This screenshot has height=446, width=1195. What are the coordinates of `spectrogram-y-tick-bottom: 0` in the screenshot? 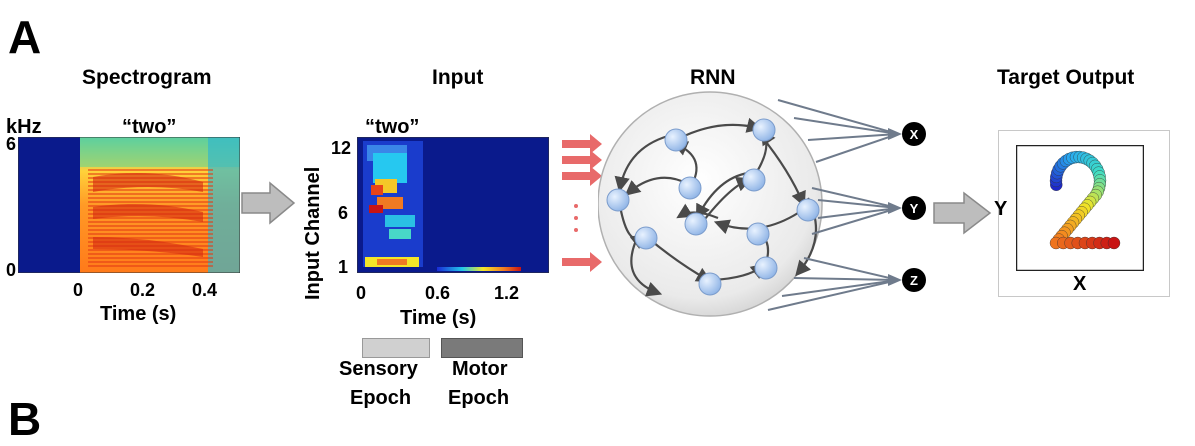 It's located at (11, 270).